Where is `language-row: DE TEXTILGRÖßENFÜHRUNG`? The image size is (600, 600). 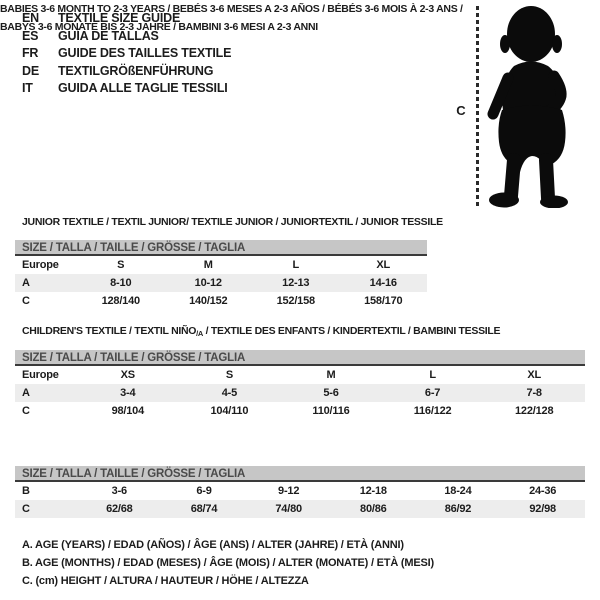 language-row: DE TEXTILGRÖßENFÜHRUNG is located at coordinates (126, 72).